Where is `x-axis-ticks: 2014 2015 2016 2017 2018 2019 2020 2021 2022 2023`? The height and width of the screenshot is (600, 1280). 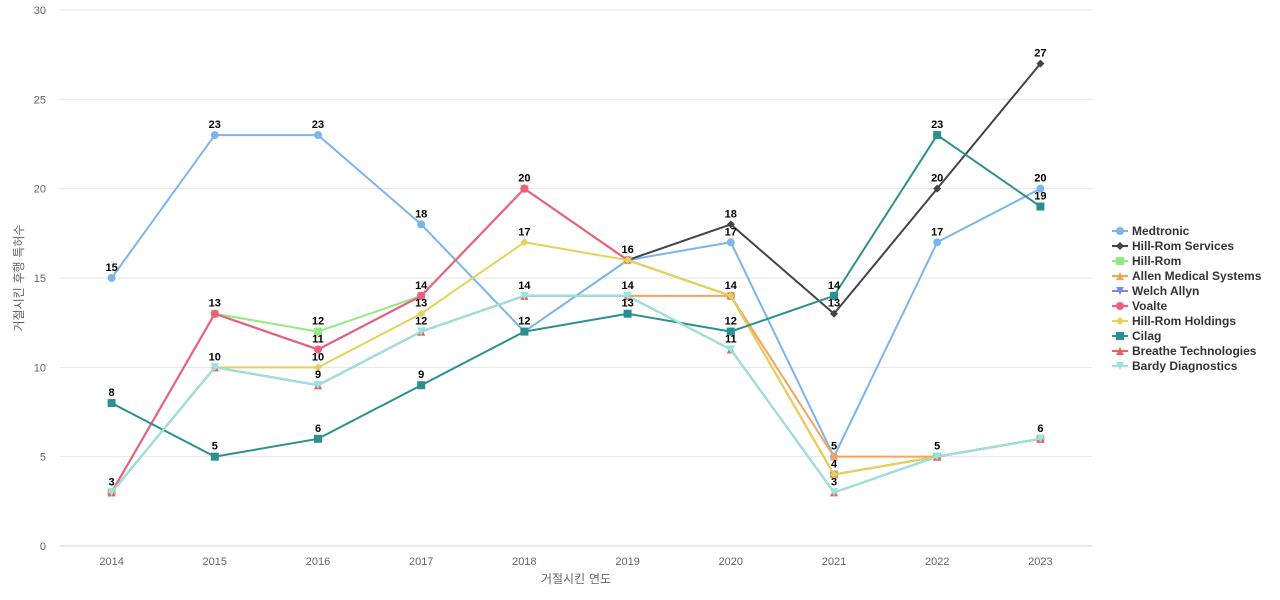
x-axis-ticks: 2014 2015 2016 2017 2018 2019 2020 2021 2022 2023 is located at coordinates (575, 562).